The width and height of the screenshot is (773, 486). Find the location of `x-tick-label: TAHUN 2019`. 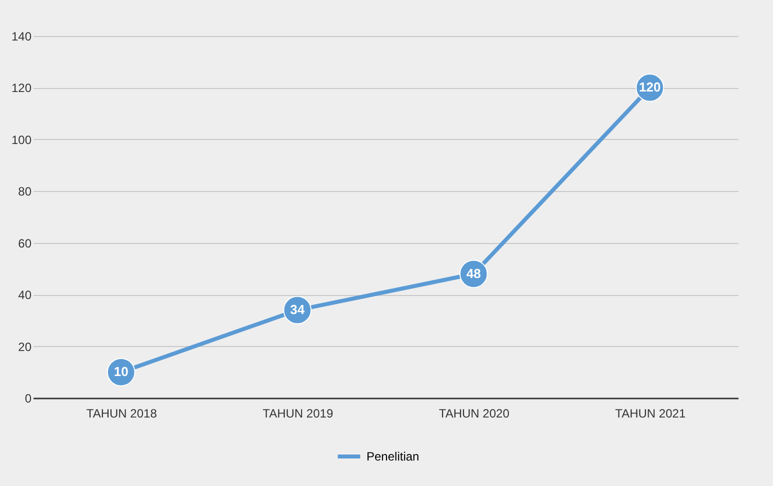

x-tick-label: TAHUN 2019 is located at coordinates (298, 413).